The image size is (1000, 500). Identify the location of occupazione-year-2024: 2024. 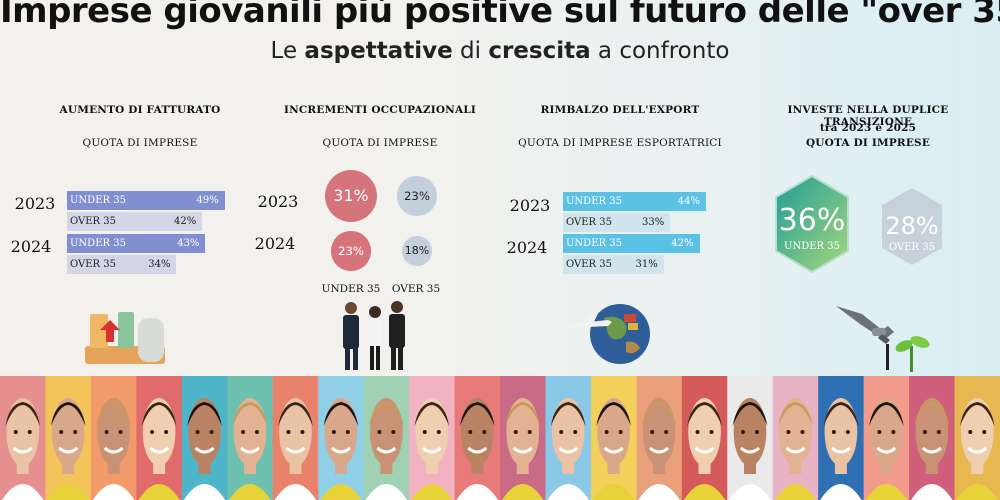
(275, 243).